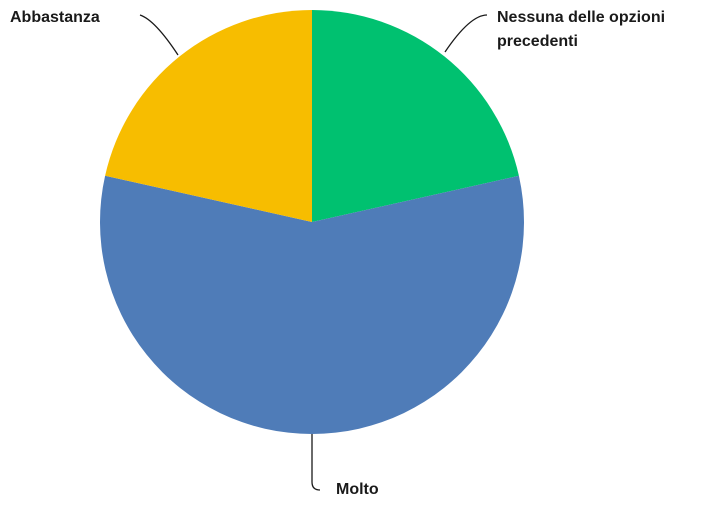  Describe the element at coordinates (357, 489) in the screenshot. I see `slice-label: Molto` at that location.